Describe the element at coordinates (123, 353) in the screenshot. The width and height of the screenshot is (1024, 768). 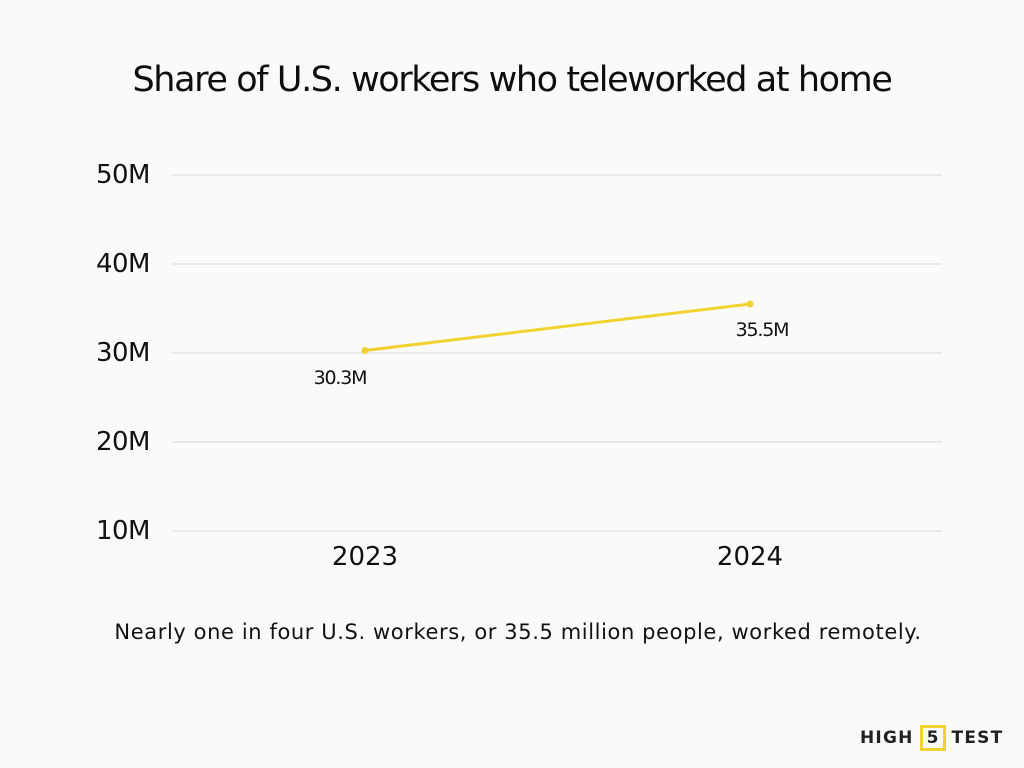
I see `y-tick-label: 30M` at that location.